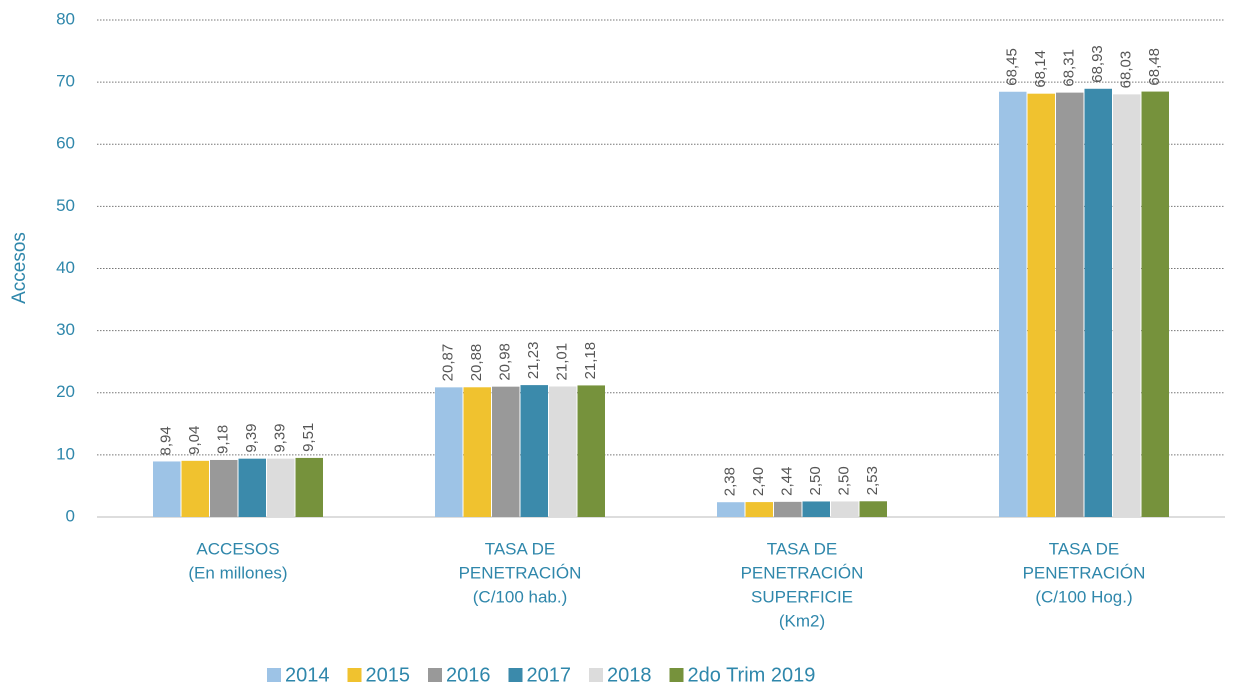  I want to click on x-tick-label: (C/100 Hog.), so click(1083, 596).